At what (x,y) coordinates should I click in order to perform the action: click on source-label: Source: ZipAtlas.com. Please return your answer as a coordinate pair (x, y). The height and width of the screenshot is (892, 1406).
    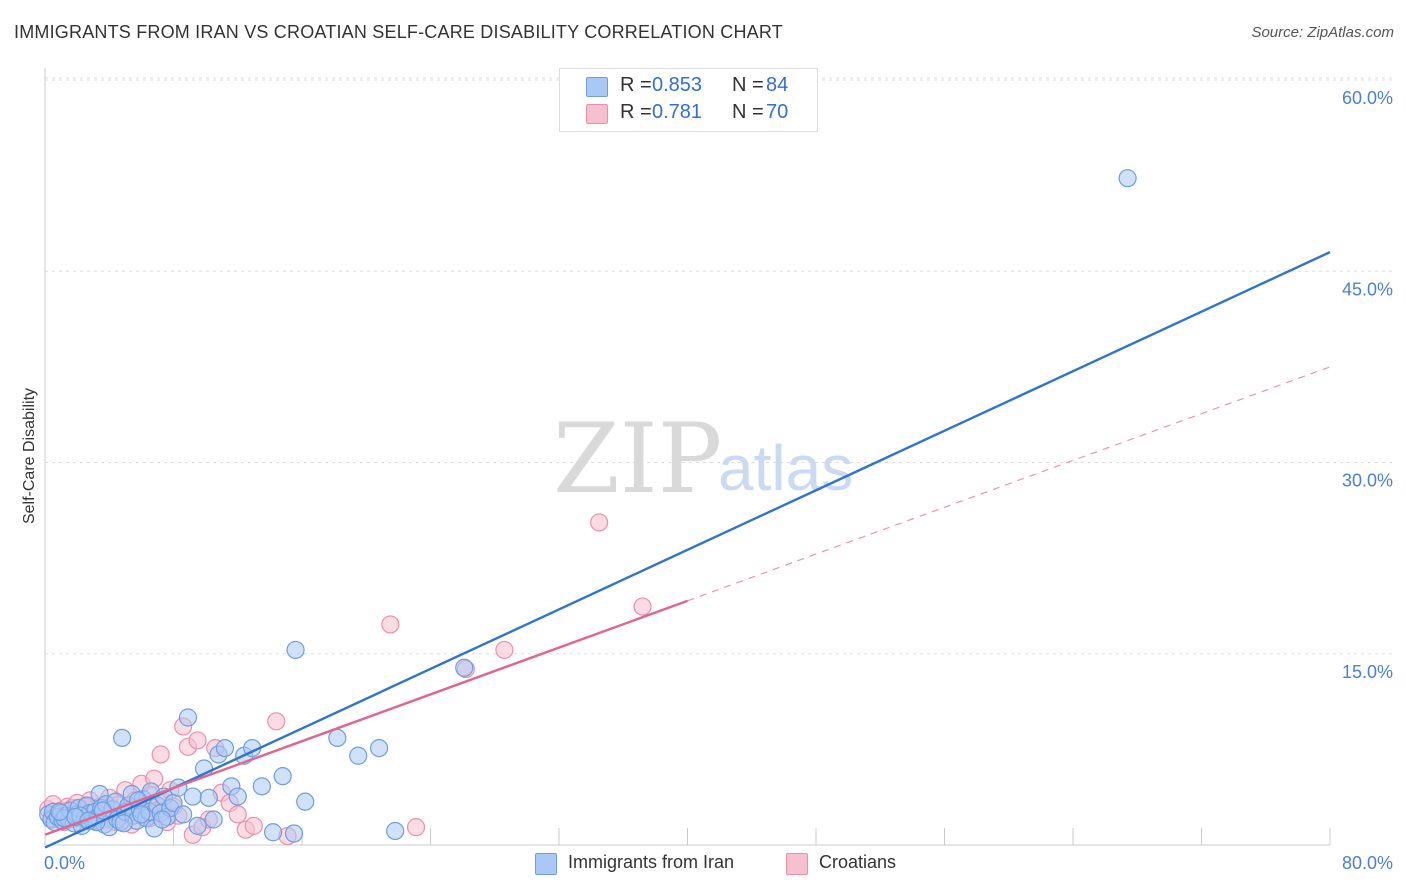
    Looking at the image, I should click on (1322, 32).